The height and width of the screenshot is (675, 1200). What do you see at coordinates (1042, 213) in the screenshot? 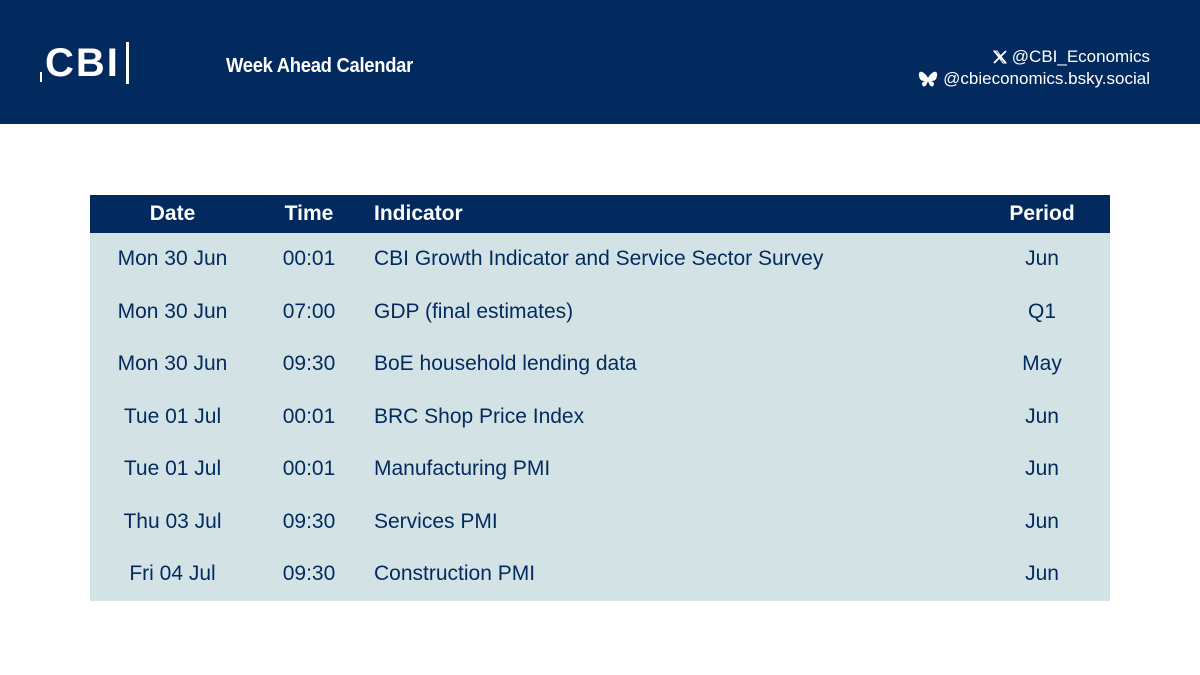
I see `column-header-period: Period` at bounding box center [1042, 213].